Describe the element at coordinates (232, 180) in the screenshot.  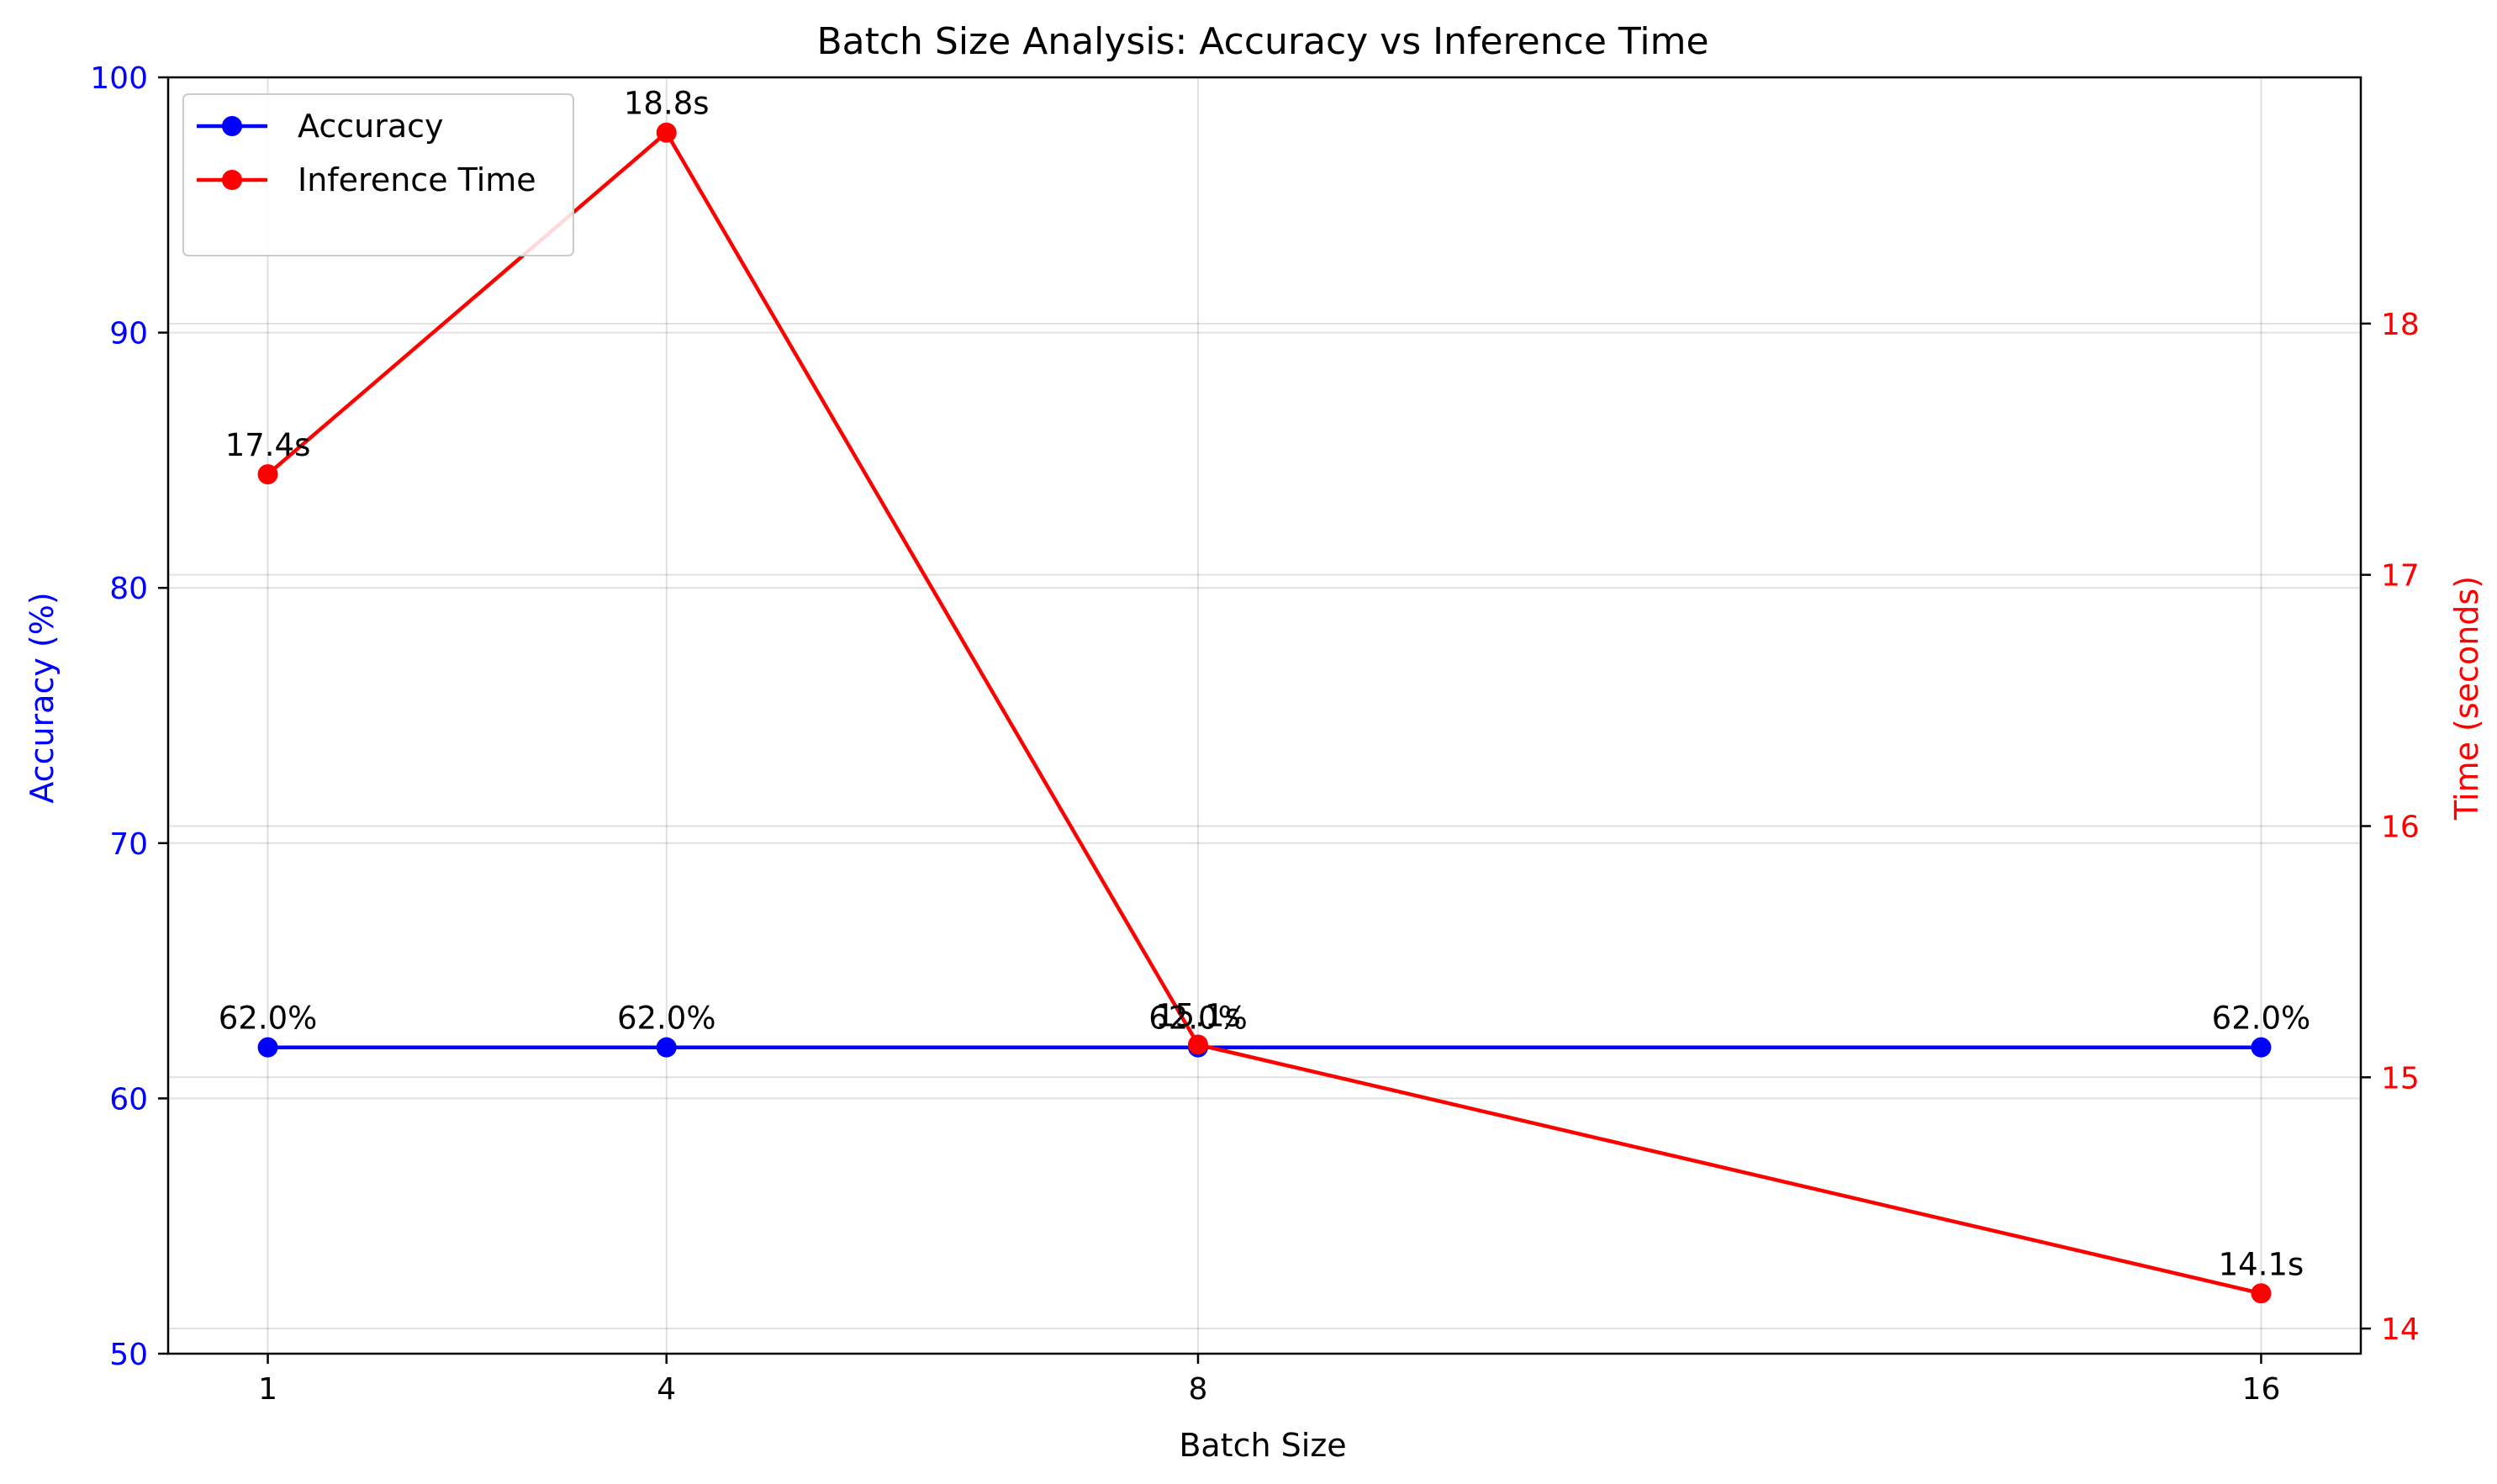
I see `legend-marker-inference-time` at that location.